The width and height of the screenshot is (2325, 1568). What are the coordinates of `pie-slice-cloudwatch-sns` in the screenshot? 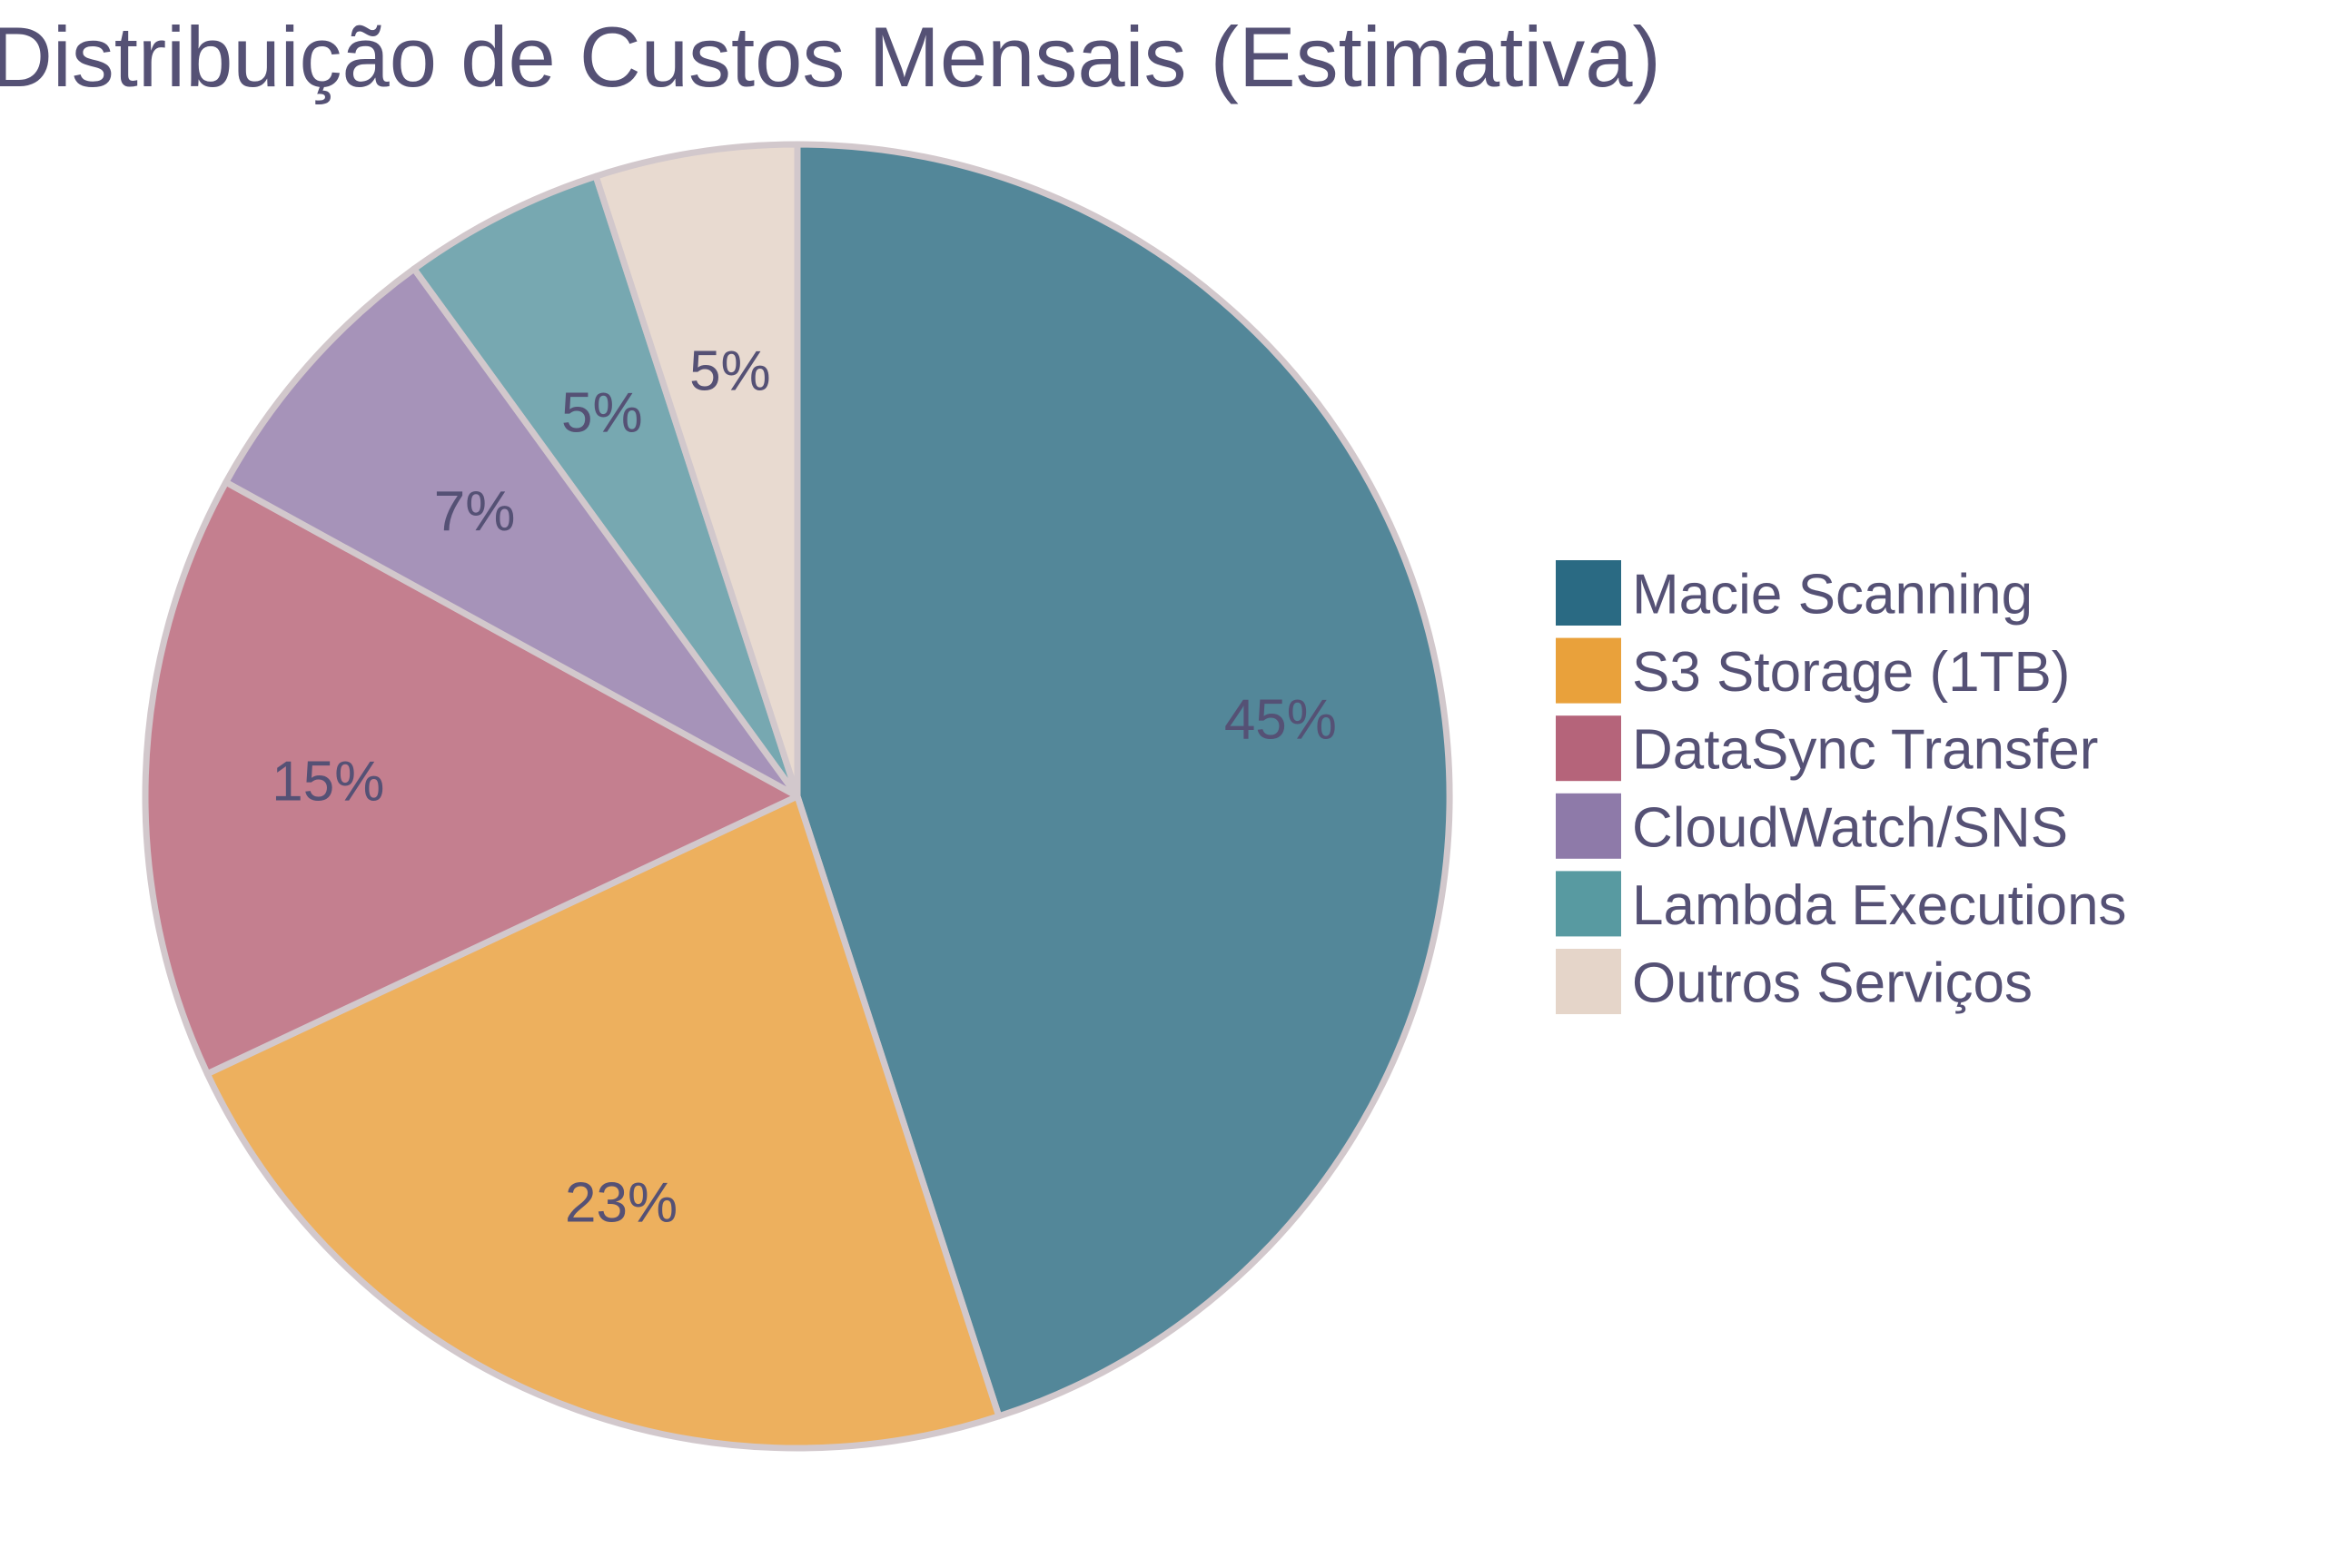 It's located at (512, 532).